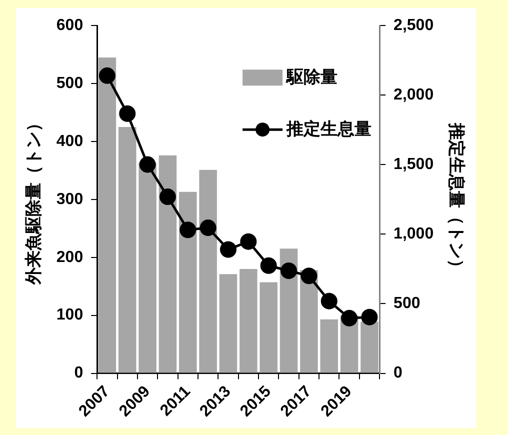  Describe the element at coordinates (329, 128) in the screenshot. I see `legend-label: 推定生息量` at that location.